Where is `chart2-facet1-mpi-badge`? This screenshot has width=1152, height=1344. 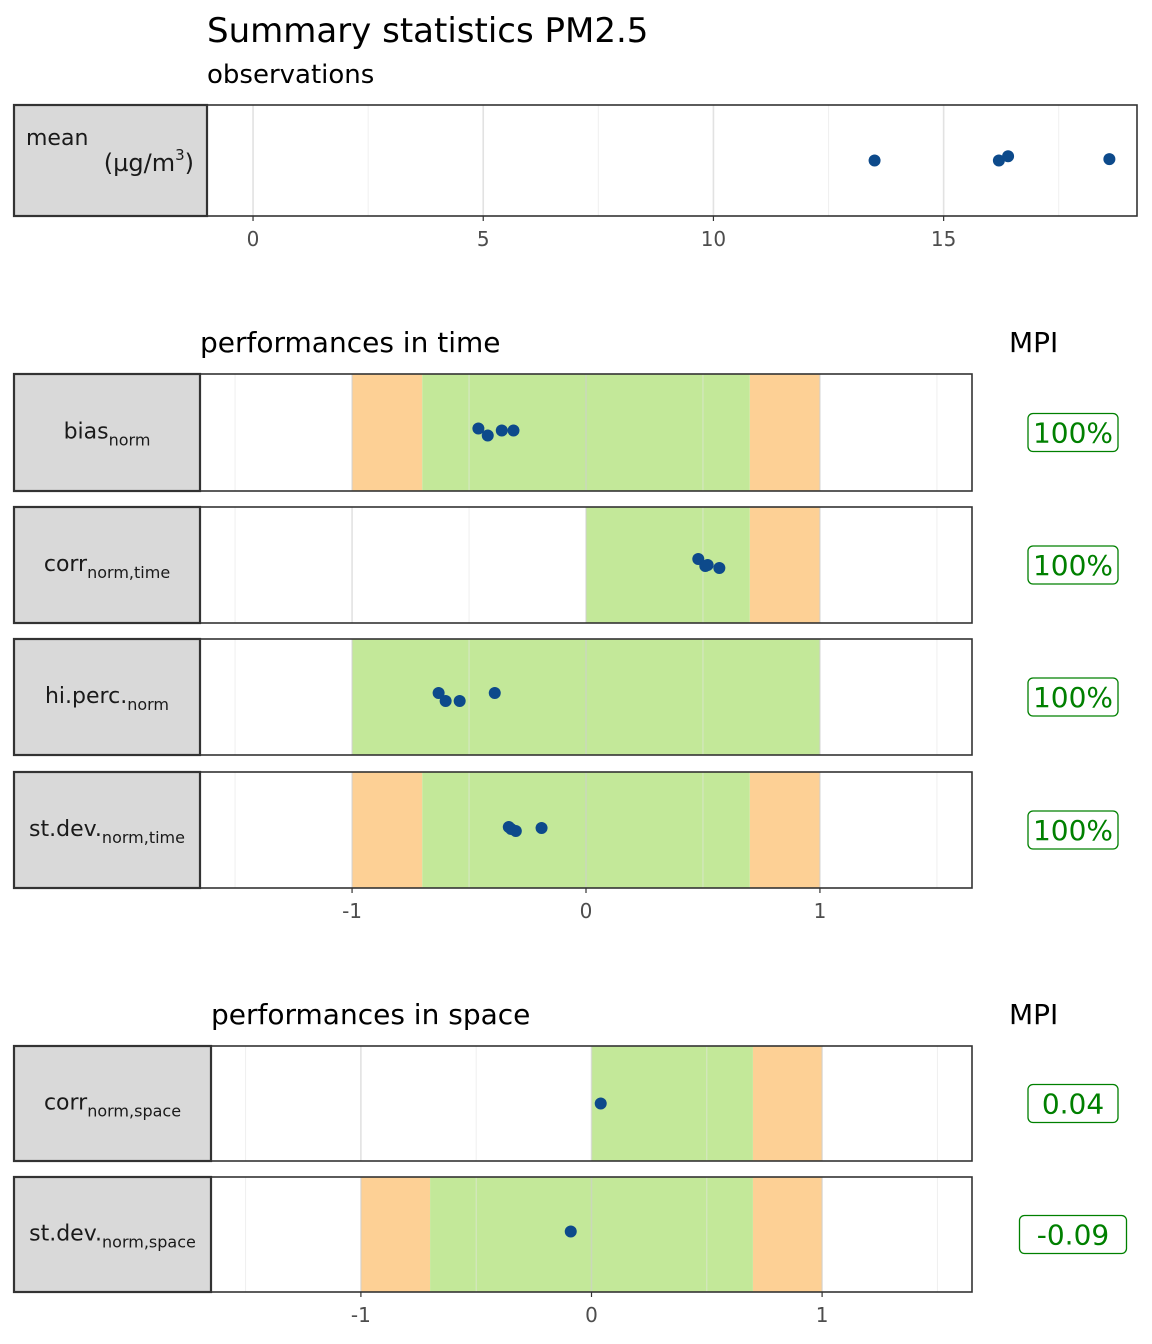
chart2-facet1-mpi-badge is located at coordinates (1073, 1234).